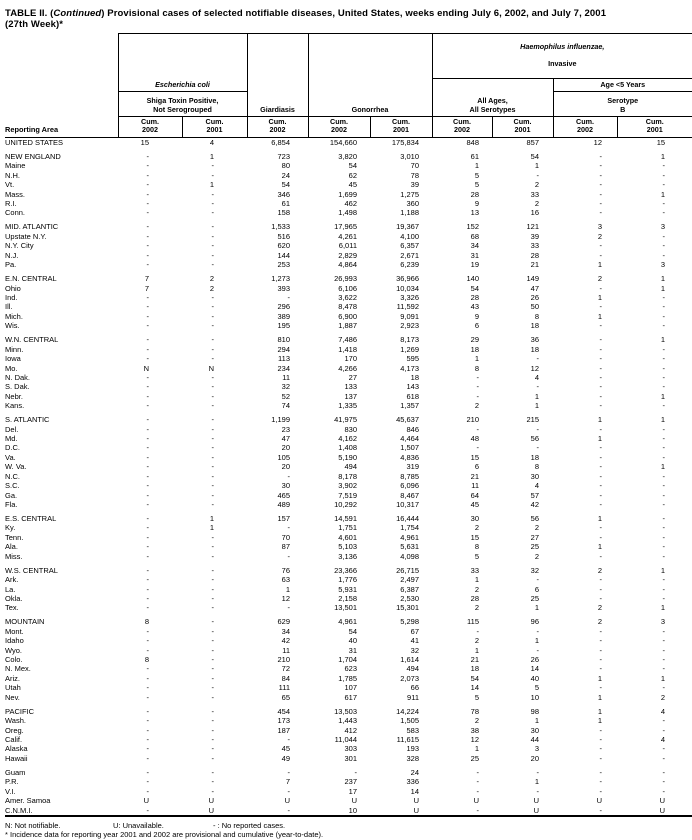 Image resolution: width=692 pixels, height=840 pixels. I want to click on value-cell: 620, so click(284, 246).